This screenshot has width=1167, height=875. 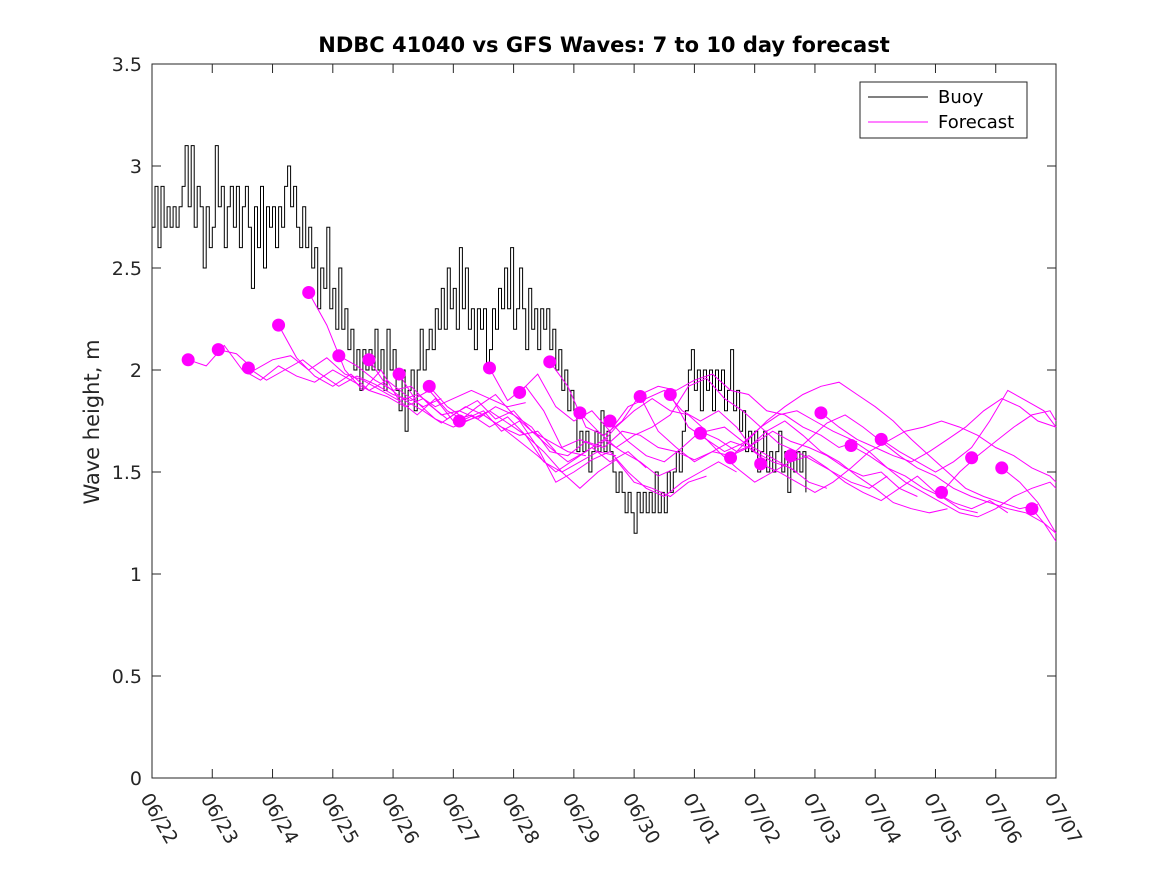 What do you see at coordinates (976, 122) in the screenshot?
I see `legend-forecast-label: Forecast` at bounding box center [976, 122].